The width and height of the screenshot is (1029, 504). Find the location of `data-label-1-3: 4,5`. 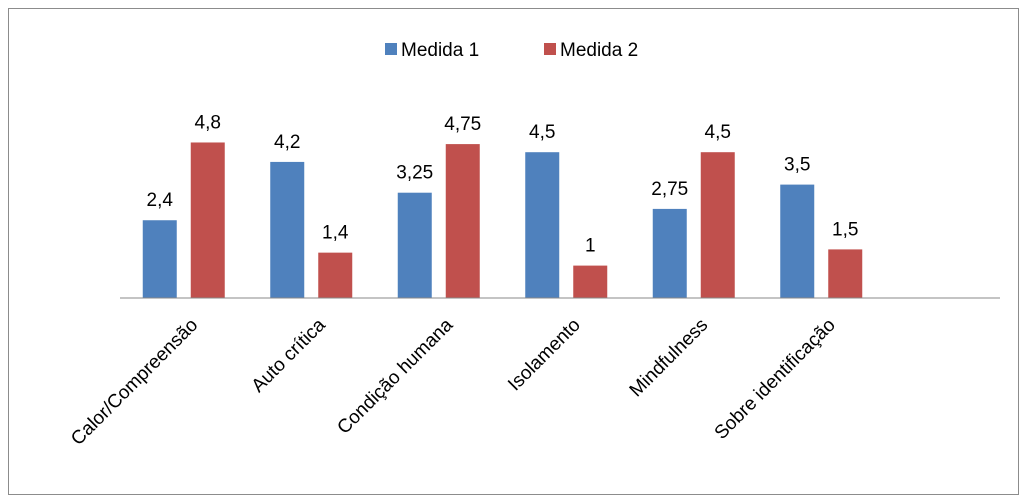

data-label-1-3: 4,5 is located at coordinates (542, 132).